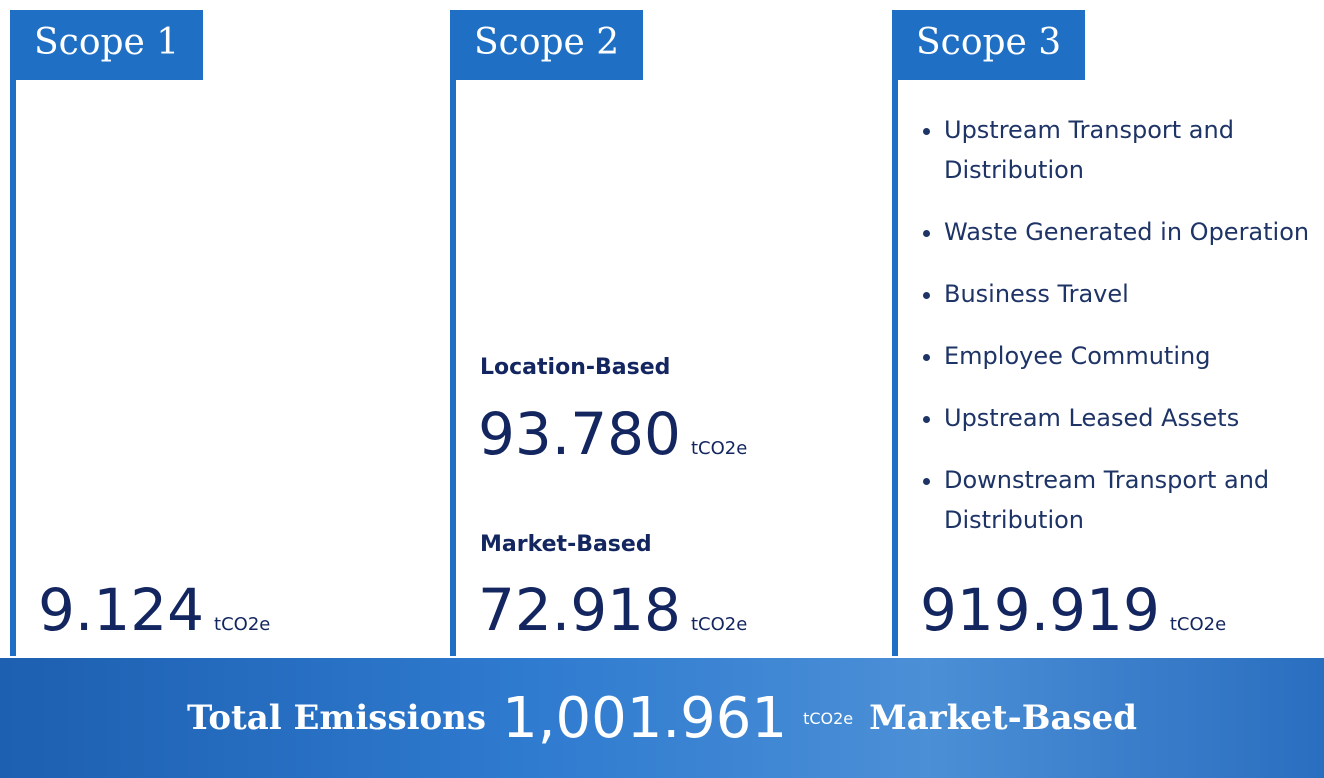  What do you see at coordinates (107, 45) in the screenshot?
I see `scope-title: Scope 1` at bounding box center [107, 45].